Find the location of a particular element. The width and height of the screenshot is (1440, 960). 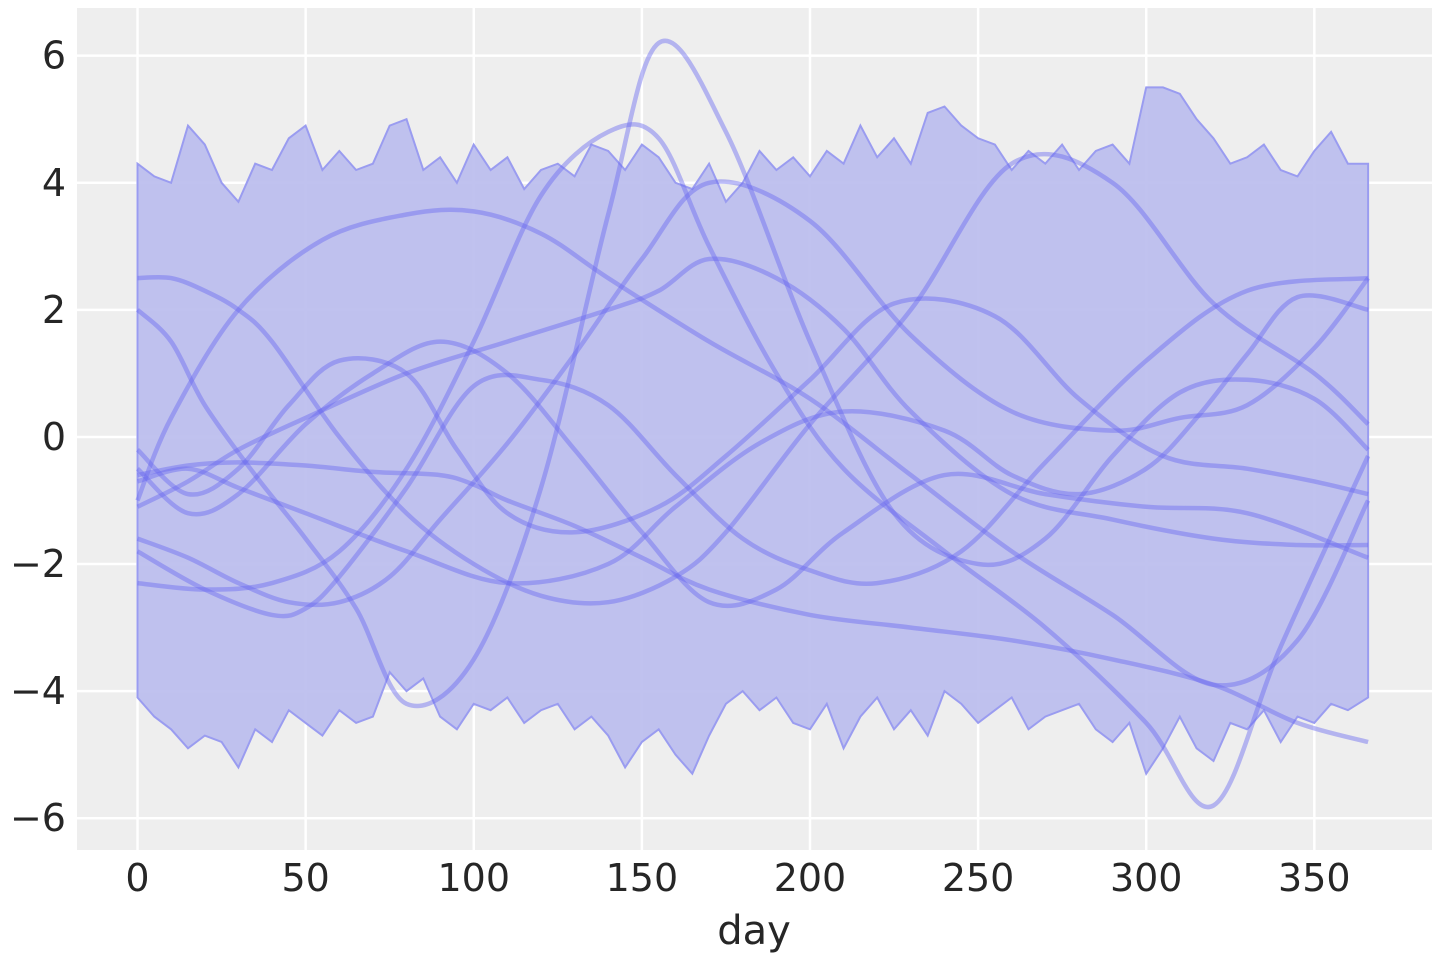

y-tick-label-5: −4 is located at coordinates (38, 691).